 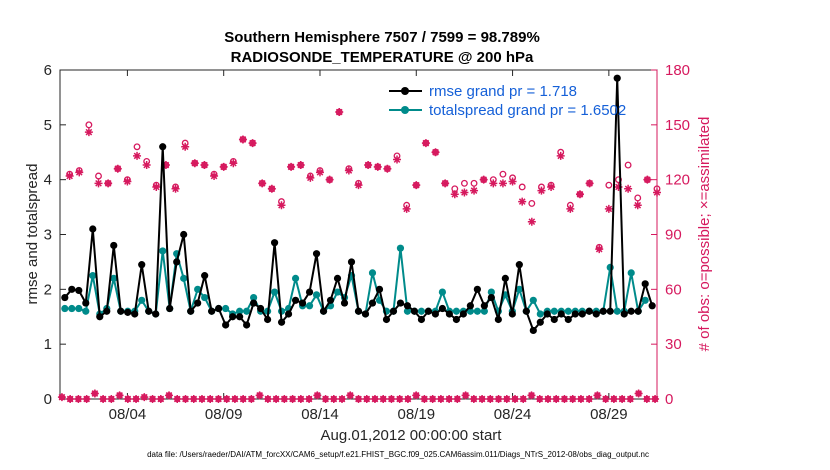 I want to click on y-left-tick-label: 5, so click(x=48, y=125).